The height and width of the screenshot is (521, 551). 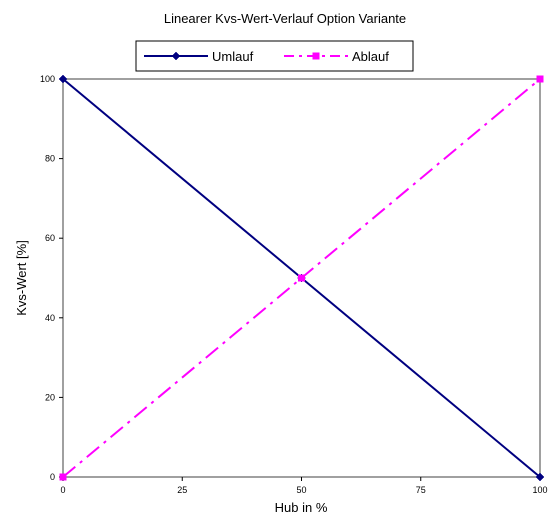 I want to click on y-tick-label: 100, so click(x=47, y=79).